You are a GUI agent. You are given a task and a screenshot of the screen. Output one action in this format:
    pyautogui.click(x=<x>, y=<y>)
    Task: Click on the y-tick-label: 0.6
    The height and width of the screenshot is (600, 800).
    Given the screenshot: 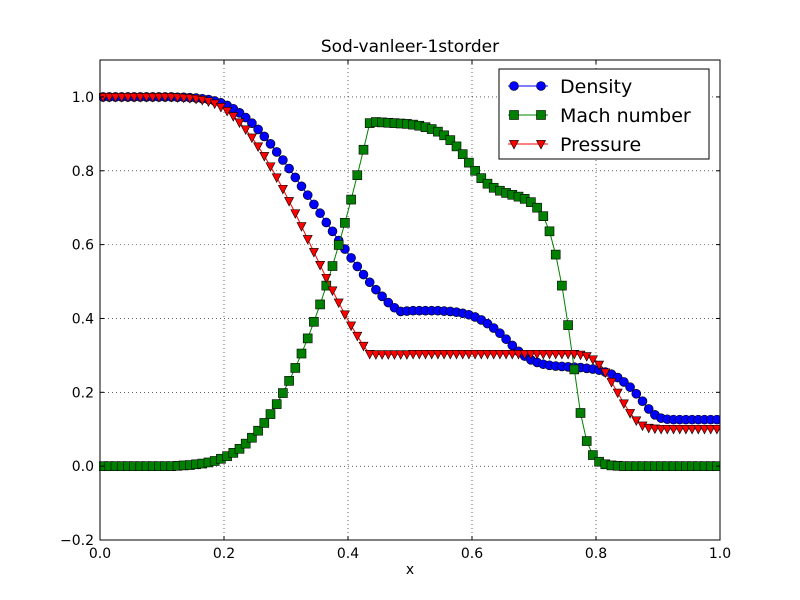 What is the action you would take?
    pyautogui.click(x=83, y=246)
    